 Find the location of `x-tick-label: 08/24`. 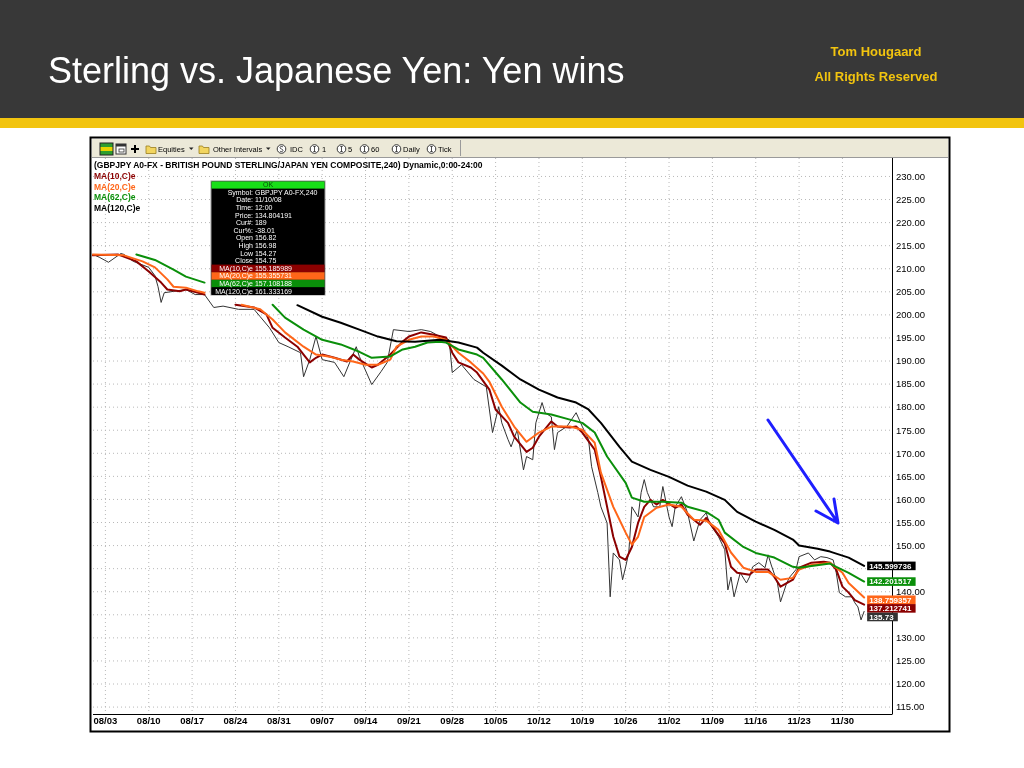

x-tick-label: 08/24 is located at coordinates (236, 720).